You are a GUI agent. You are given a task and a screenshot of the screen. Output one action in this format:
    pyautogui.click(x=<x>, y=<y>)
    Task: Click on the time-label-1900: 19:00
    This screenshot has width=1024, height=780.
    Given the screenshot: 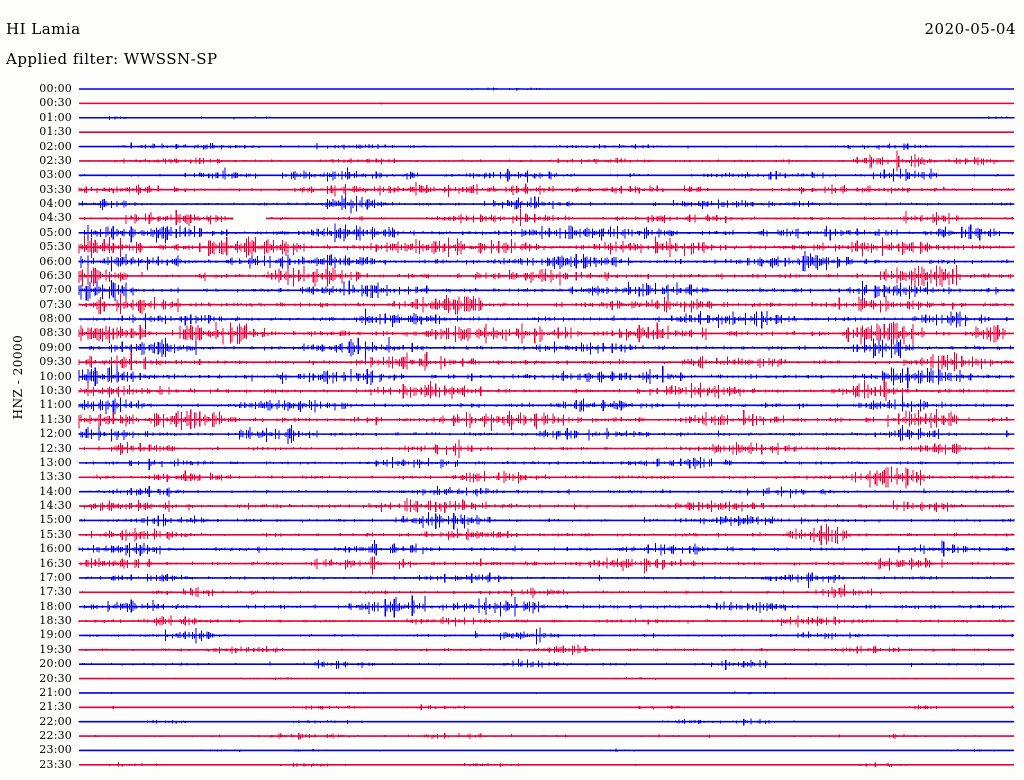 What is the action you would take?
    pyautogui.click(x=55, y=635)
    